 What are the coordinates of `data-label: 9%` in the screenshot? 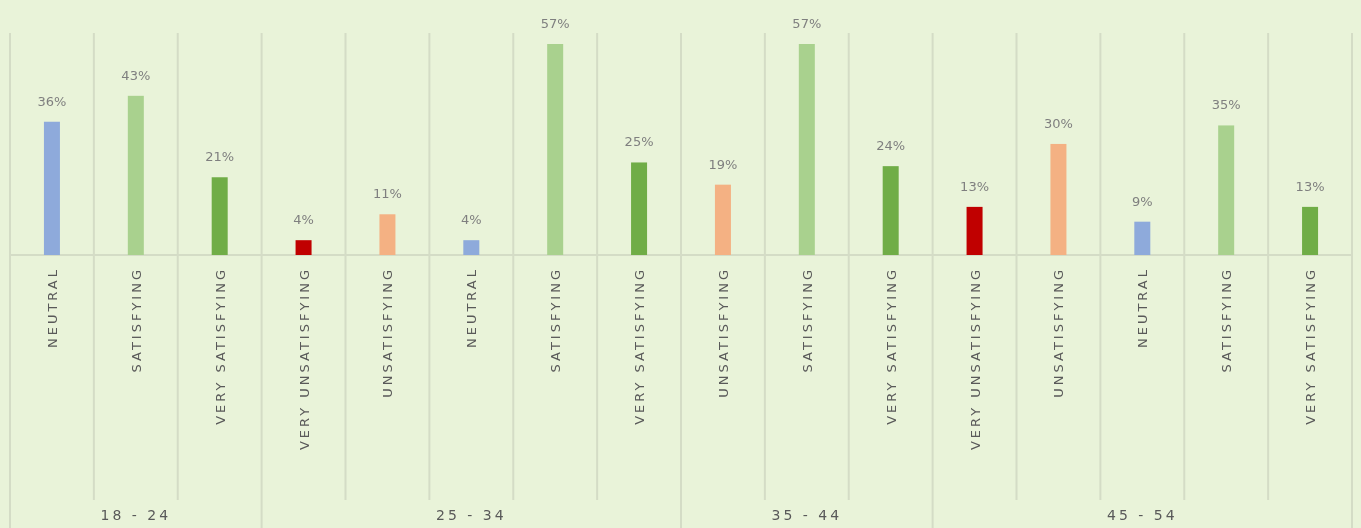 It's located at (1142, 201).